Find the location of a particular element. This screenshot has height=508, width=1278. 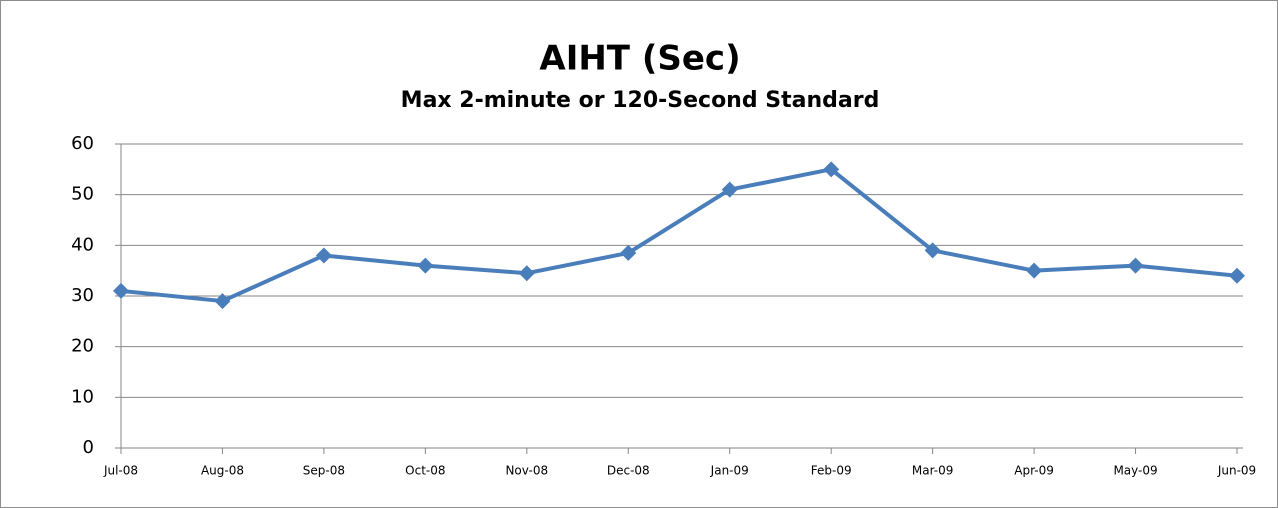

y-tick-label: 50 is located at coordinates (82, 194).